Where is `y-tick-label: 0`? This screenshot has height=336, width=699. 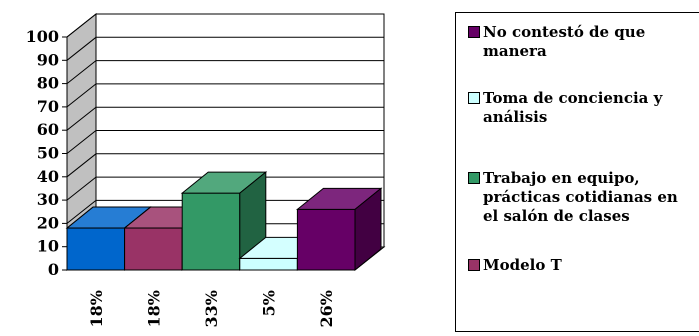 y-tick-label: 0 is located at coordinates (53, 269).